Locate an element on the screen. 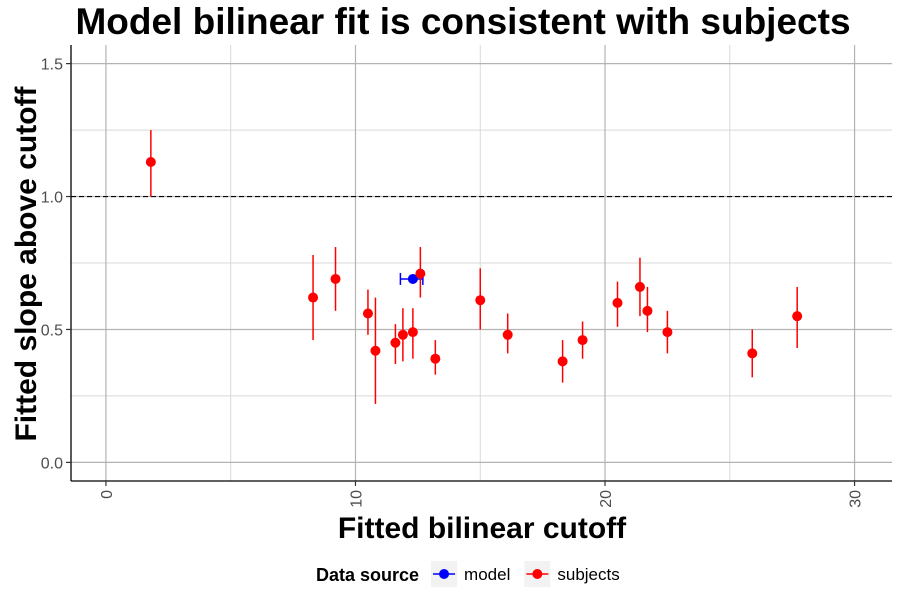 Image resolution: width=900 pixels, height=600 pixels. legend-label-subjects: subjects is located at coordinates (588, 574).